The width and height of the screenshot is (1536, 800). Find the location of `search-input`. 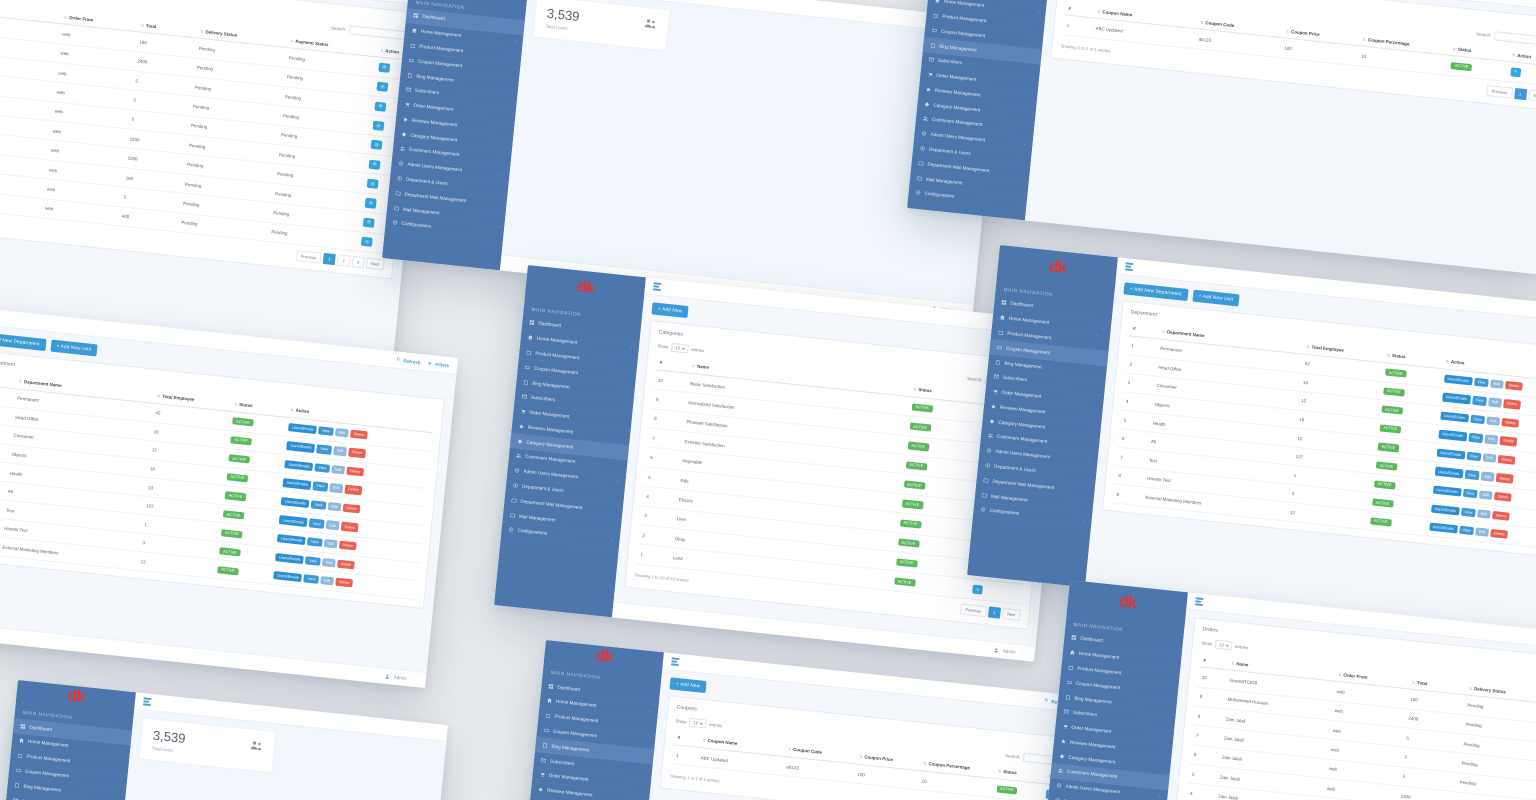

search-input is located at coordinates (378, 33).